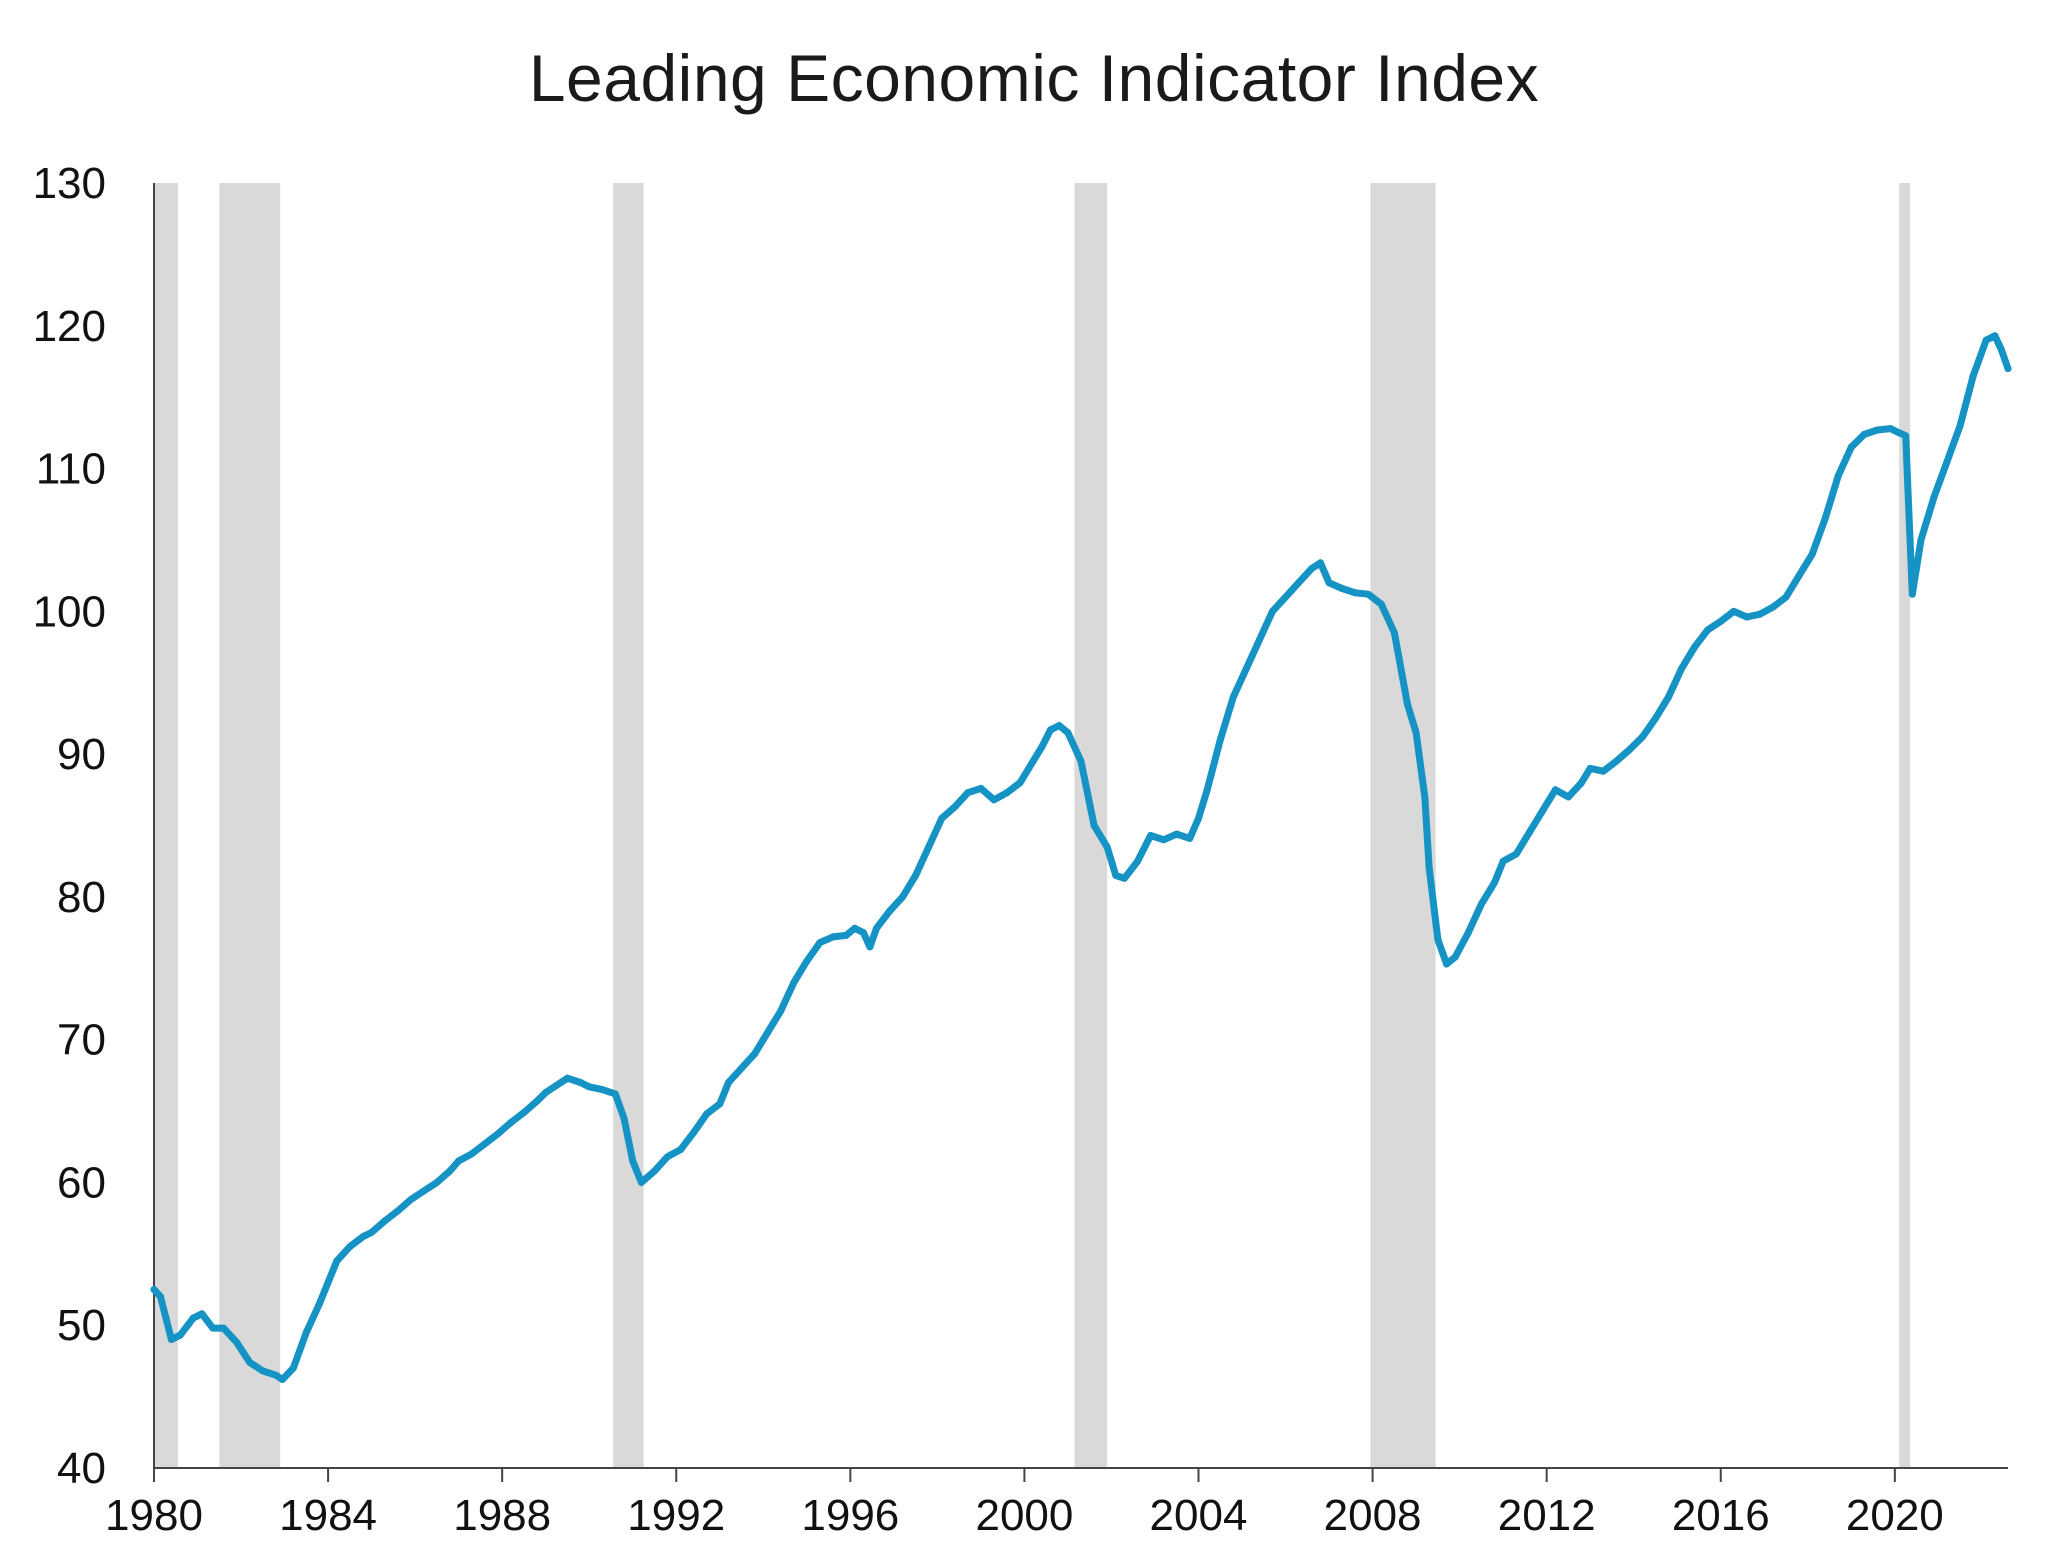 The height and width of the screenshot is (1561, 2068). What do you see at coordinates (676, 1515) in the screenshot?
I see `x-tick-label: 1992` at bounding box center [676, 1515].